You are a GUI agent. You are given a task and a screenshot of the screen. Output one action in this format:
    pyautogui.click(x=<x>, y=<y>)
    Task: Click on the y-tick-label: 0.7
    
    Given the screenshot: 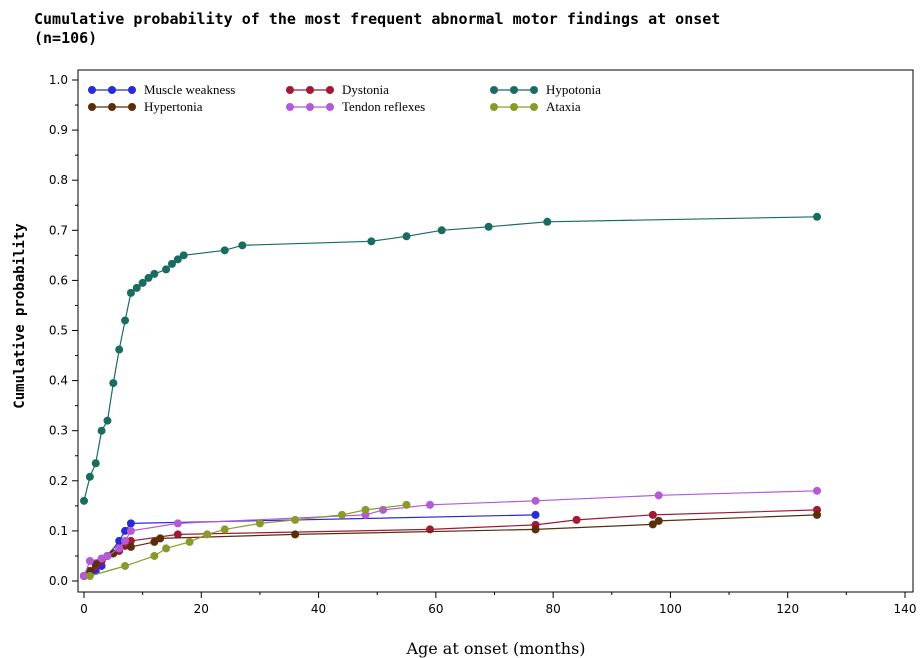 What is the action you would take?
    pyautogui.click(x=58, y=230)
    